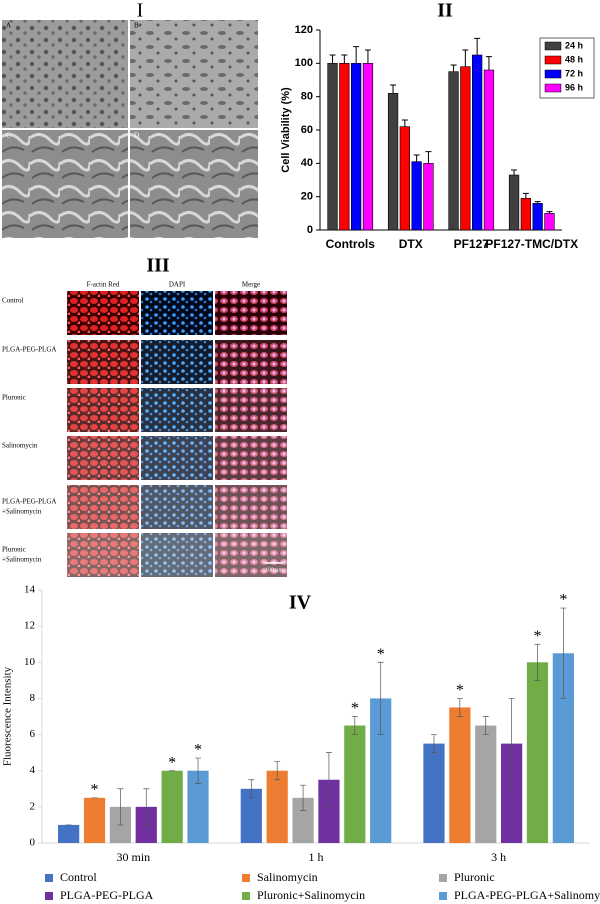  What do you see at coordinates (498, 857) in the screenshot?
I see `x-tick-label: 3 h` at bounding box center [498, 857].